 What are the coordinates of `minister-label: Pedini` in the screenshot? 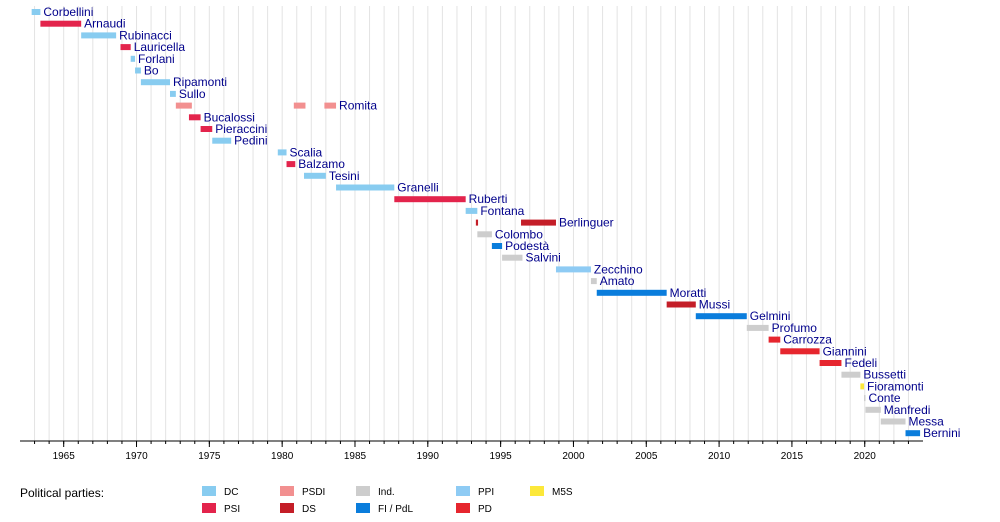 It's located at (250, 141).